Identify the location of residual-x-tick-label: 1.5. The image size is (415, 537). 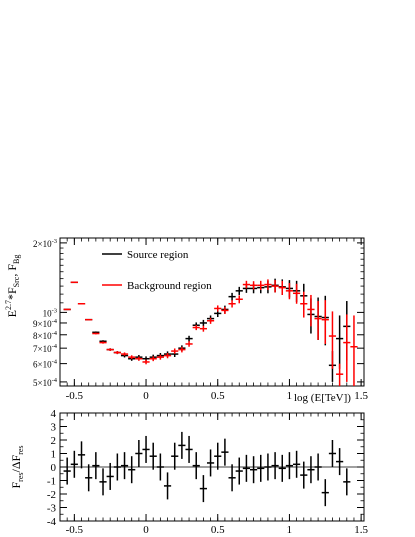
(361, 530).